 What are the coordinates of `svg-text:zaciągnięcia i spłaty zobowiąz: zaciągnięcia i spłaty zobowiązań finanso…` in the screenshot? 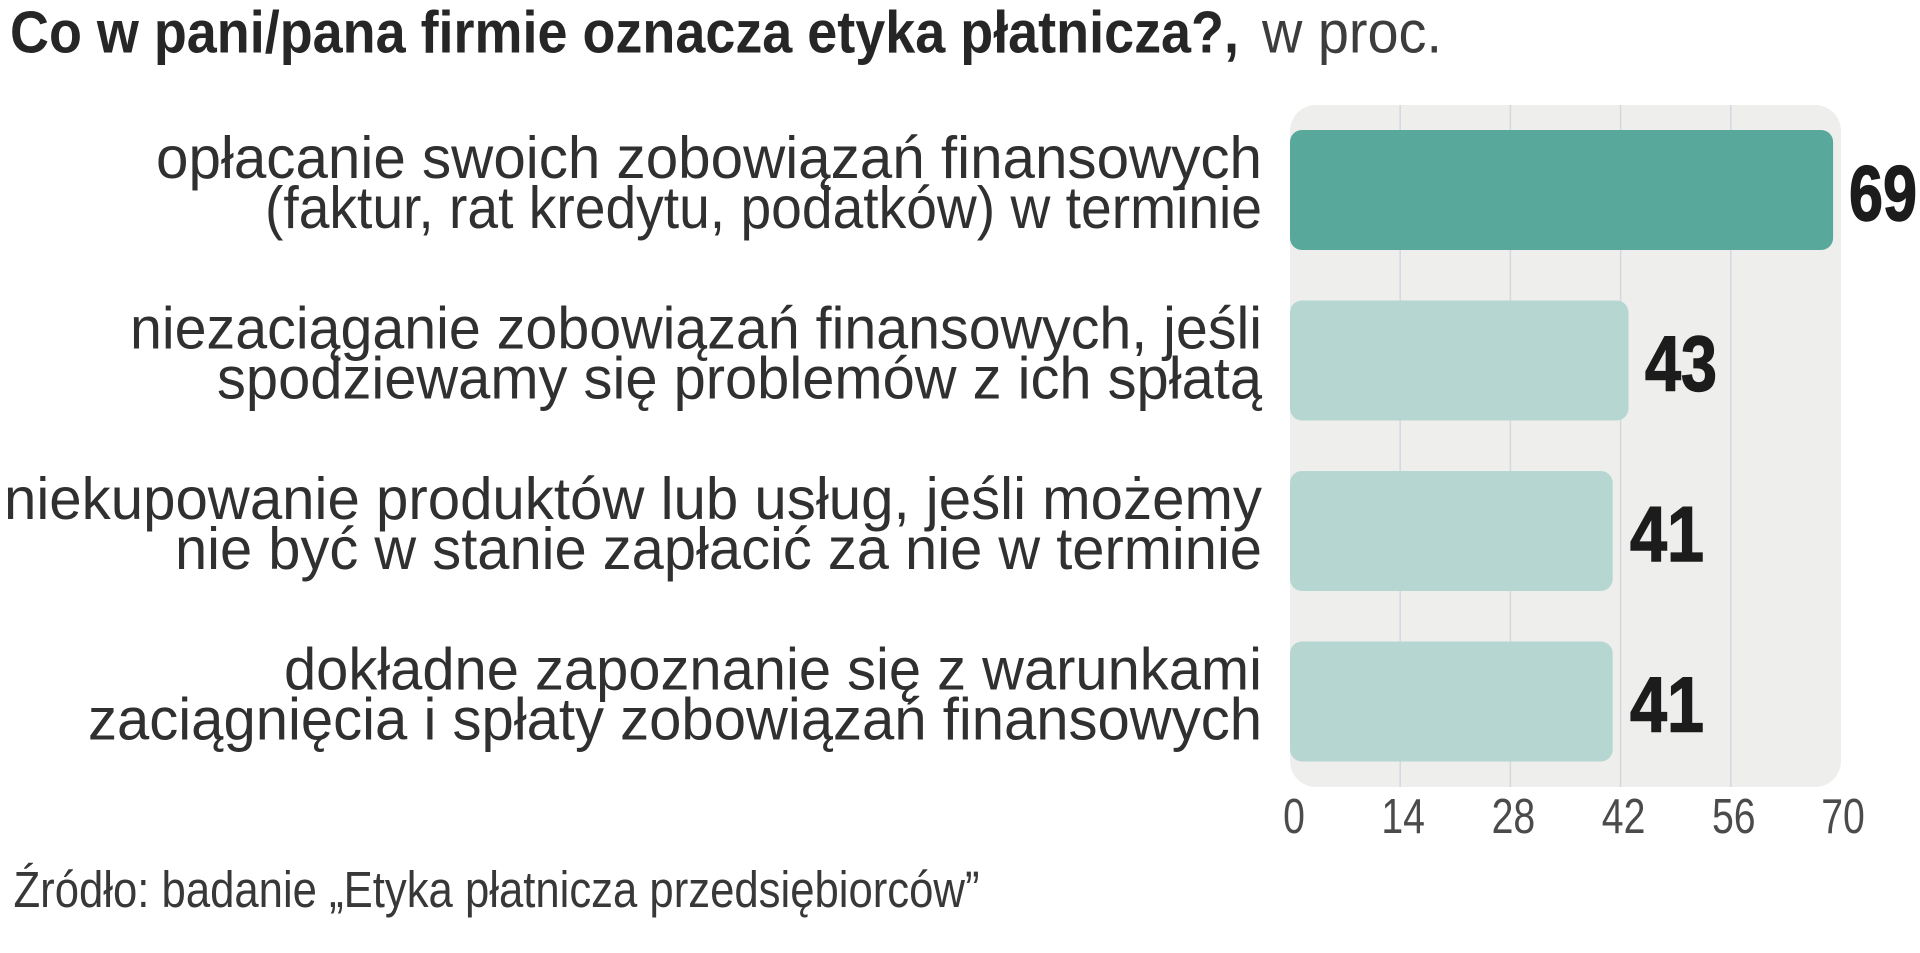 It's located at (675, 720).